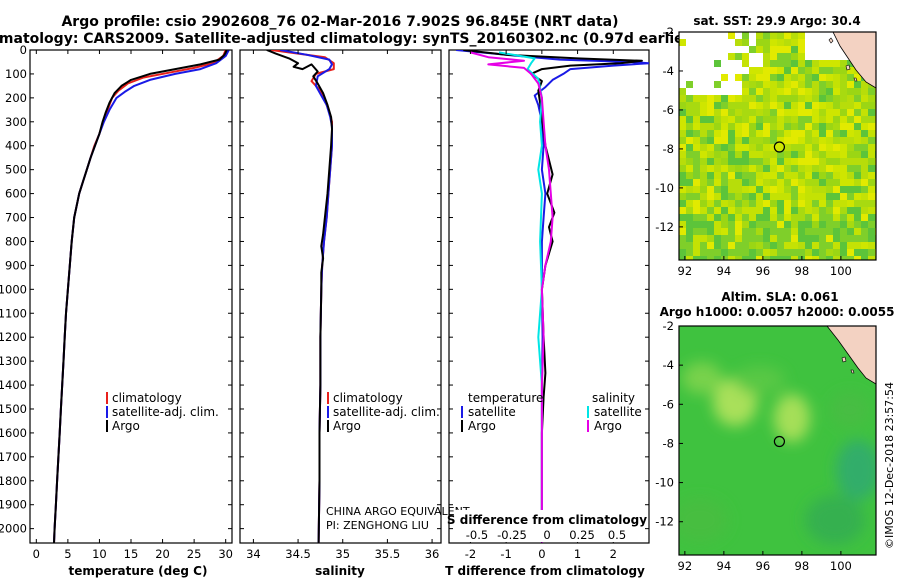 The image size is (900, 580). I want to click on top-tick-label: -0.25, so click(512, 535).